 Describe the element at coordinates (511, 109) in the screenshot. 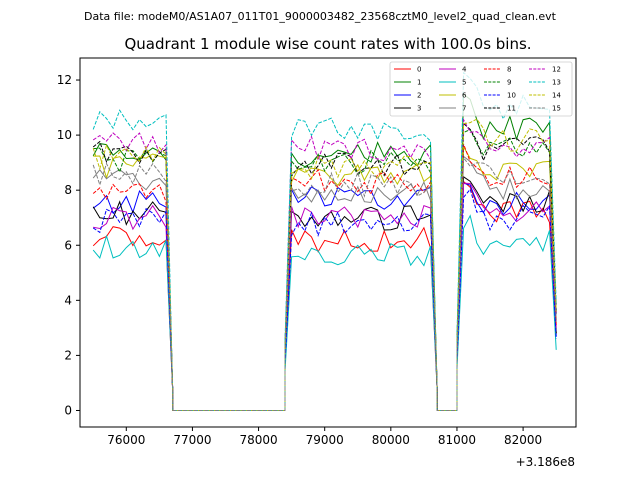

I see `legend-label-11: 11` at that location.